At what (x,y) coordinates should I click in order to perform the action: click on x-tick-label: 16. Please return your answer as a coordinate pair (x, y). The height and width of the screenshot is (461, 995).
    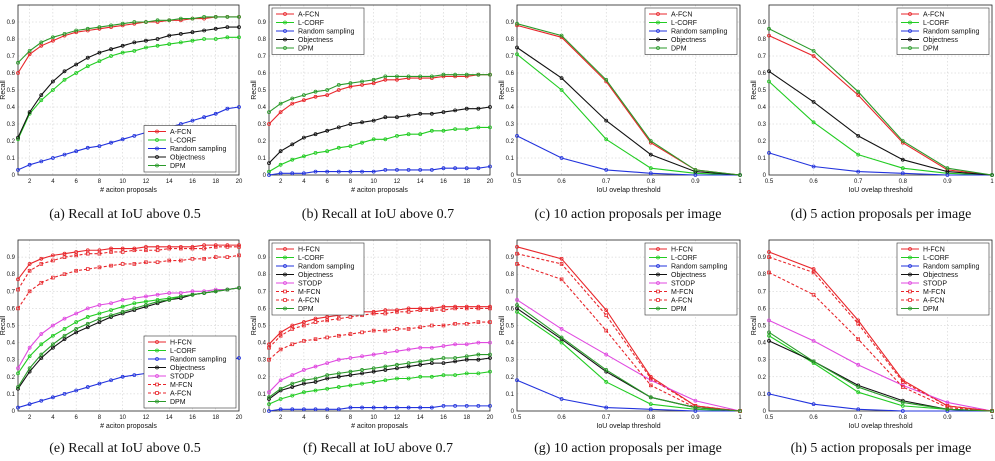
    Looking at the image, I should click on (443, 182).